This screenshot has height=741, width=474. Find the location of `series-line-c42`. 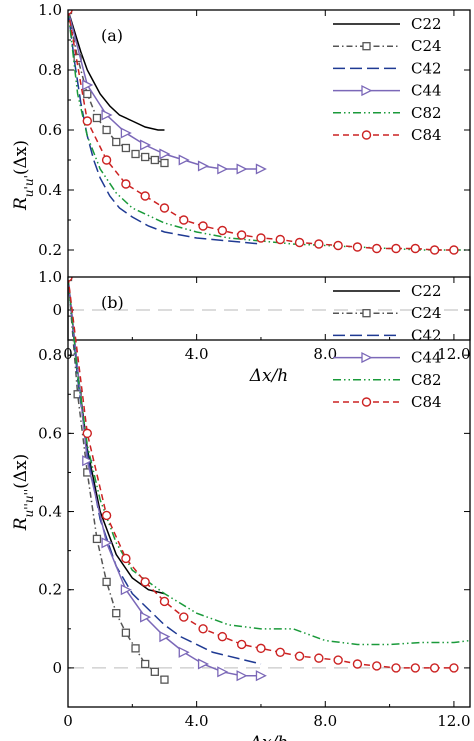

series-line-c42 is located at coordinates (165, 127).